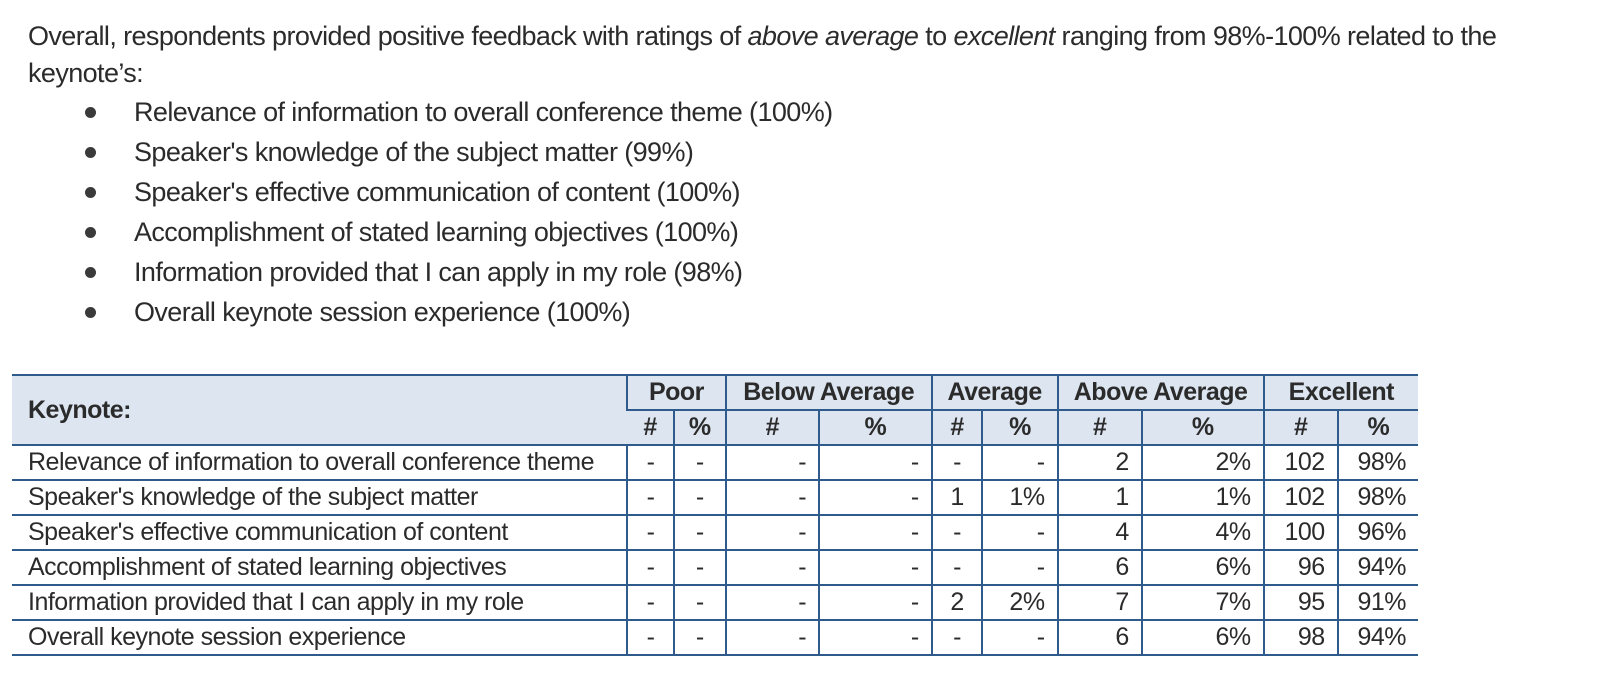 The height and width of the screenshot is (690, 1600). What do you see at coordinates (833, 36) in the screenshot?
I see `emphasis-above-average: above average` at bounding box center [833, 36].